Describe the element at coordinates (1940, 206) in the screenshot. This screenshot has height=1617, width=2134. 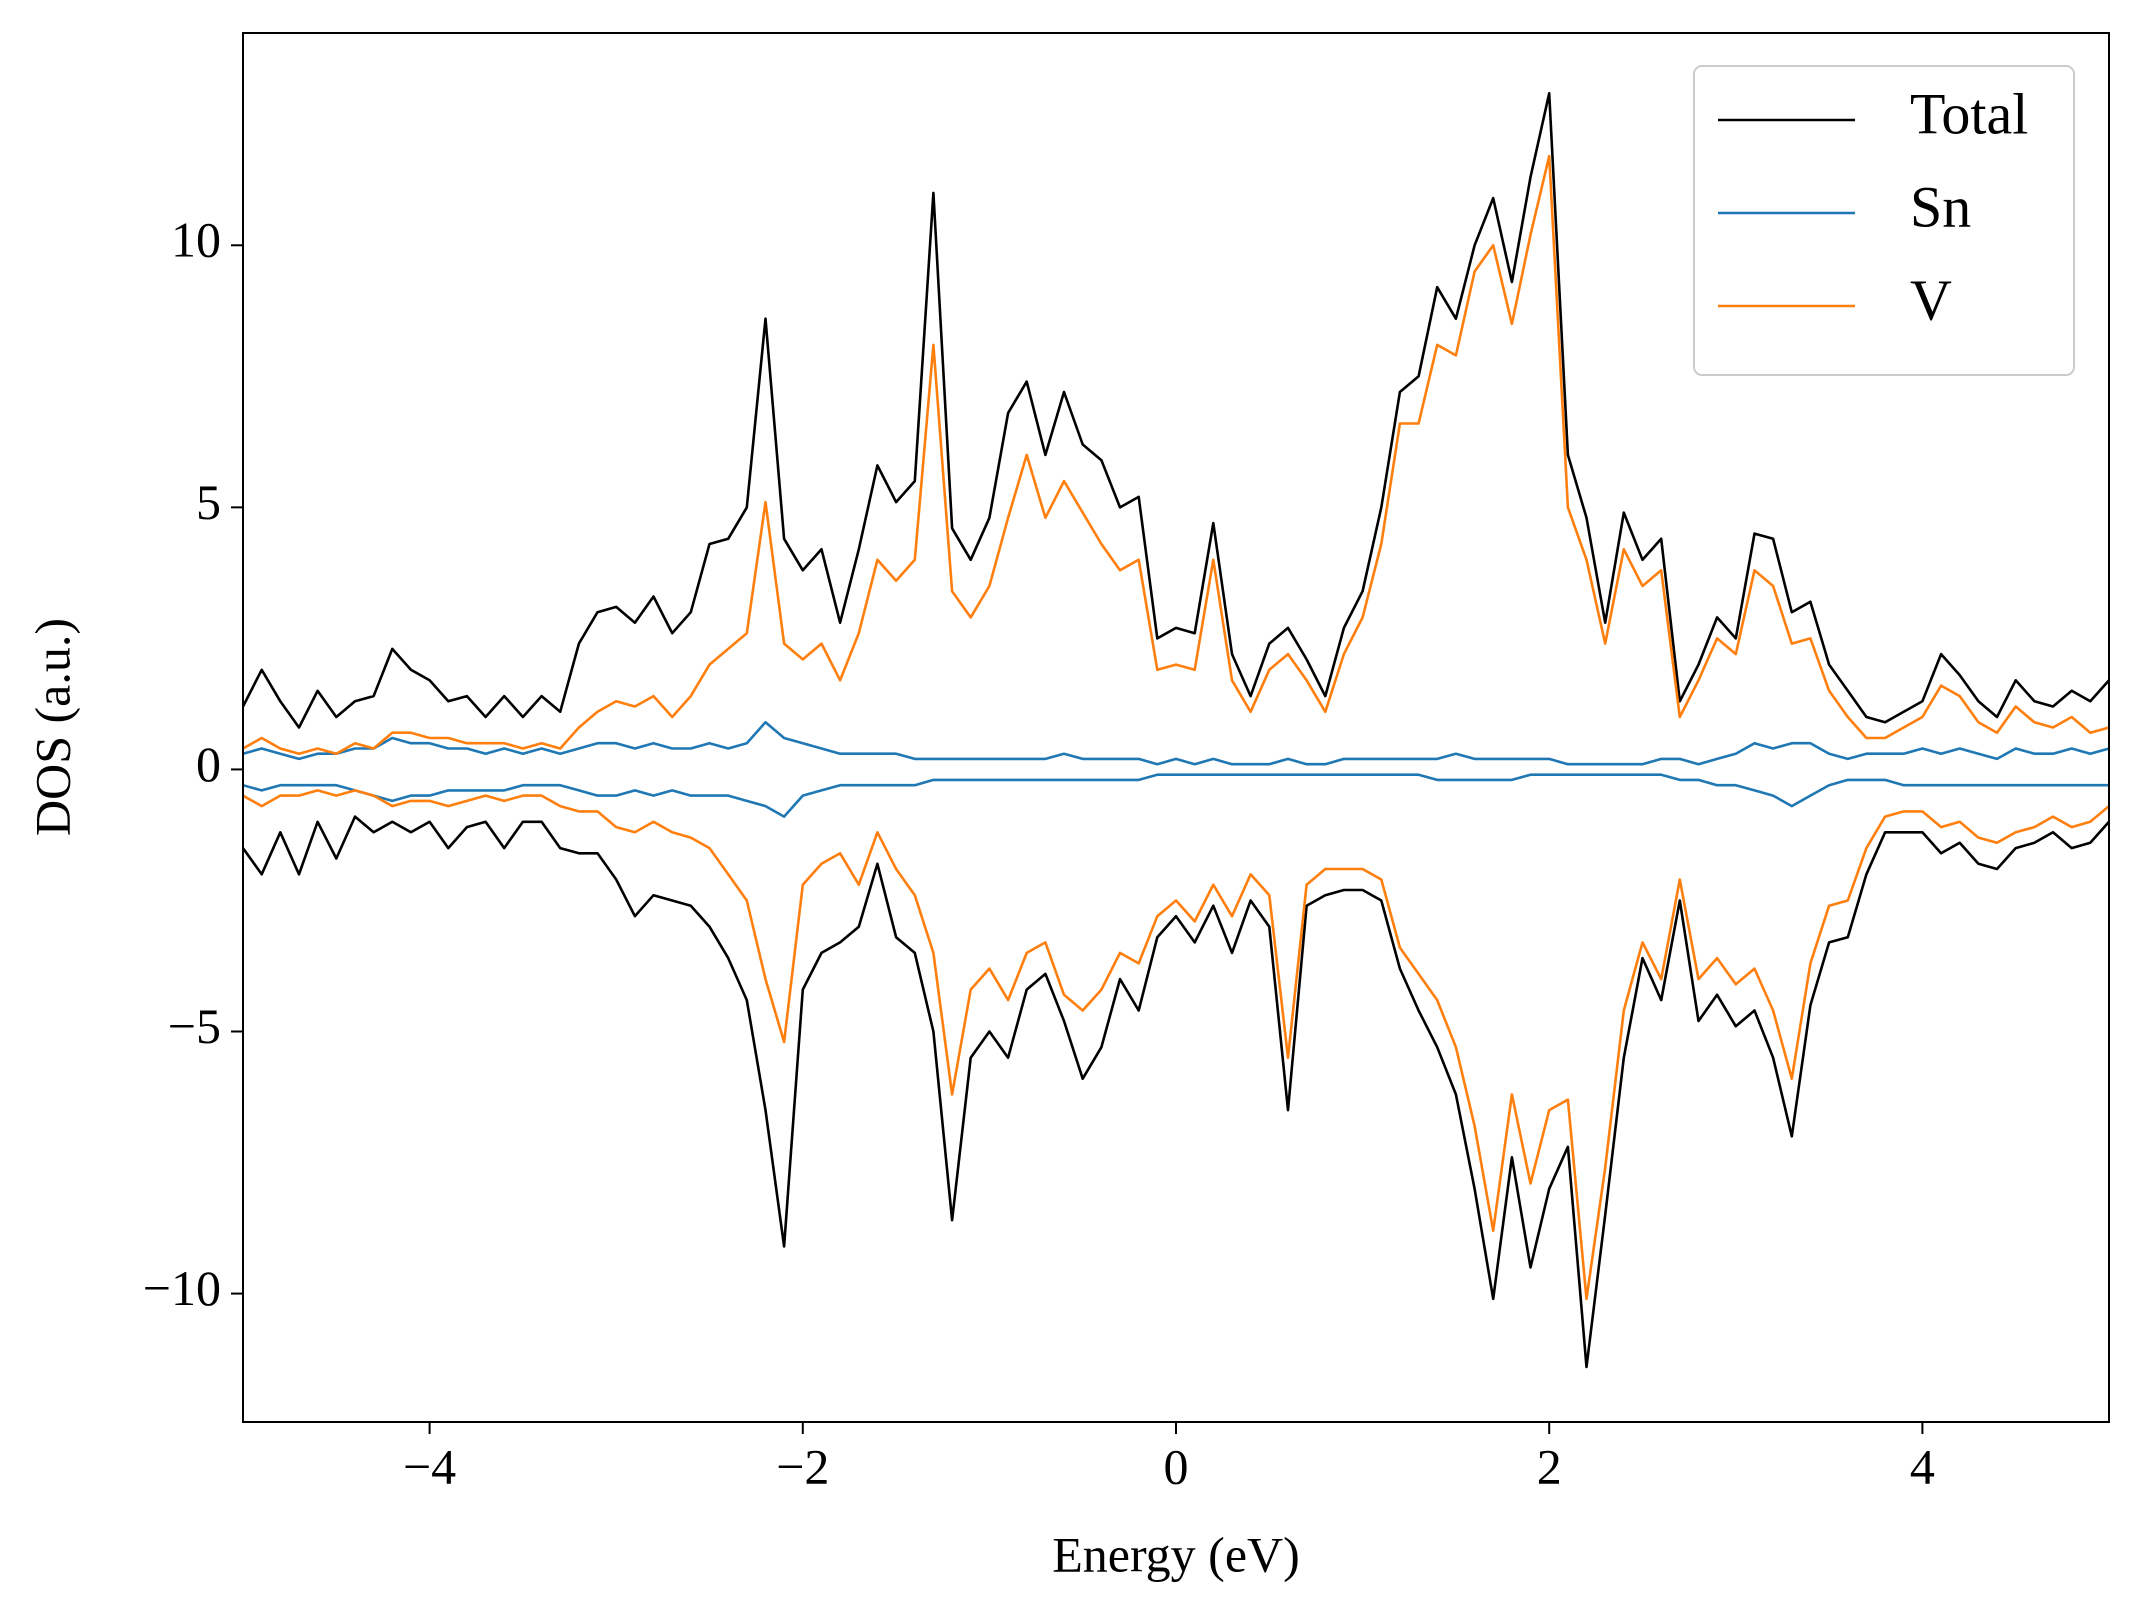
I see `legend-label: Sn` at that location.